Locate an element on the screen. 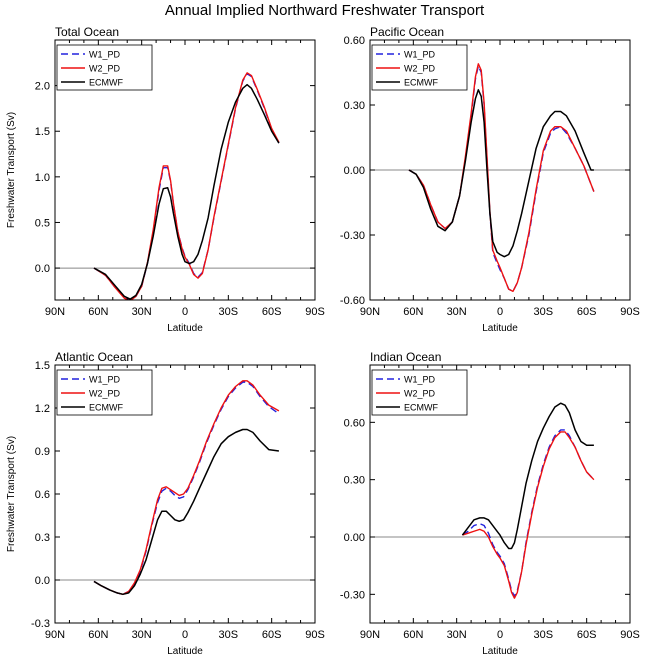 Image resolution: width=649 pixels, height=672 pixels. y-tick-label: 0.5 is located at coordinates (42, 223).